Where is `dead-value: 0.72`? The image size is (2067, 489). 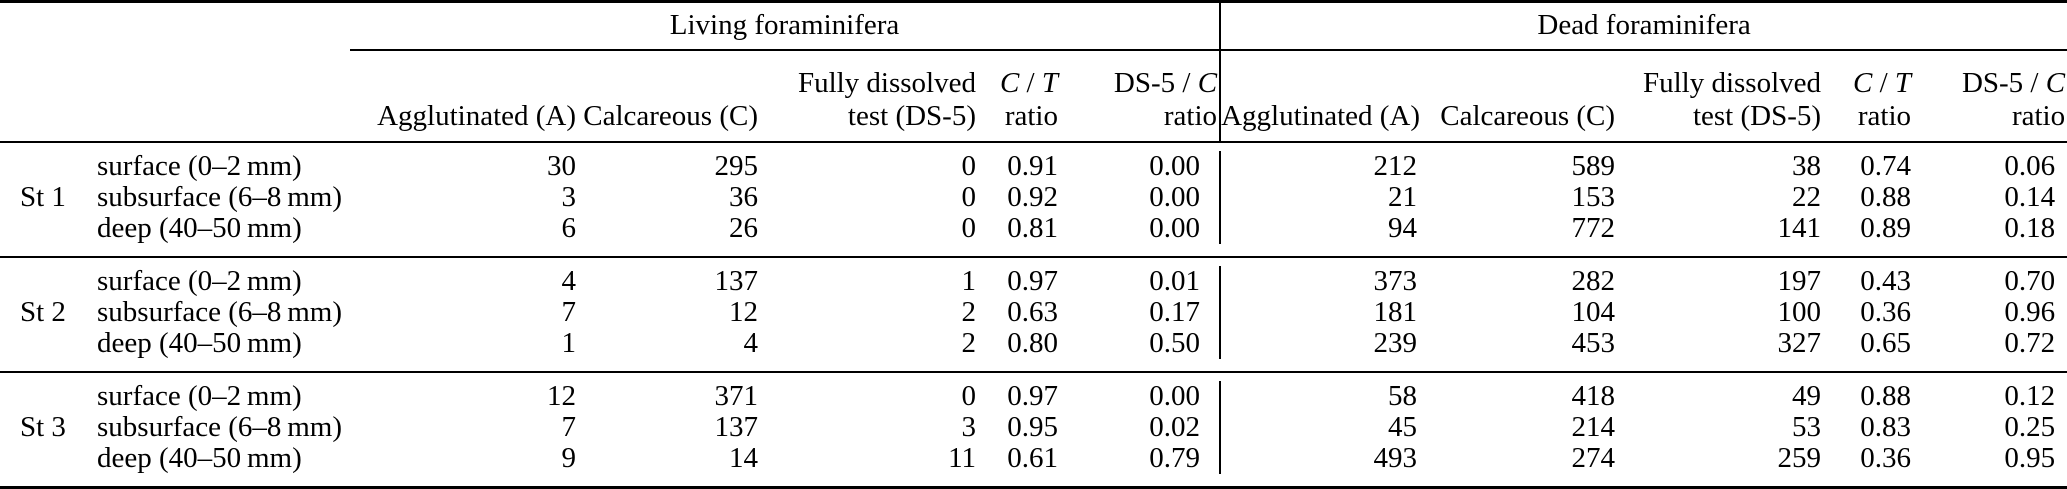
dead-value: 0.72 is located at coordinates (2030, 342).